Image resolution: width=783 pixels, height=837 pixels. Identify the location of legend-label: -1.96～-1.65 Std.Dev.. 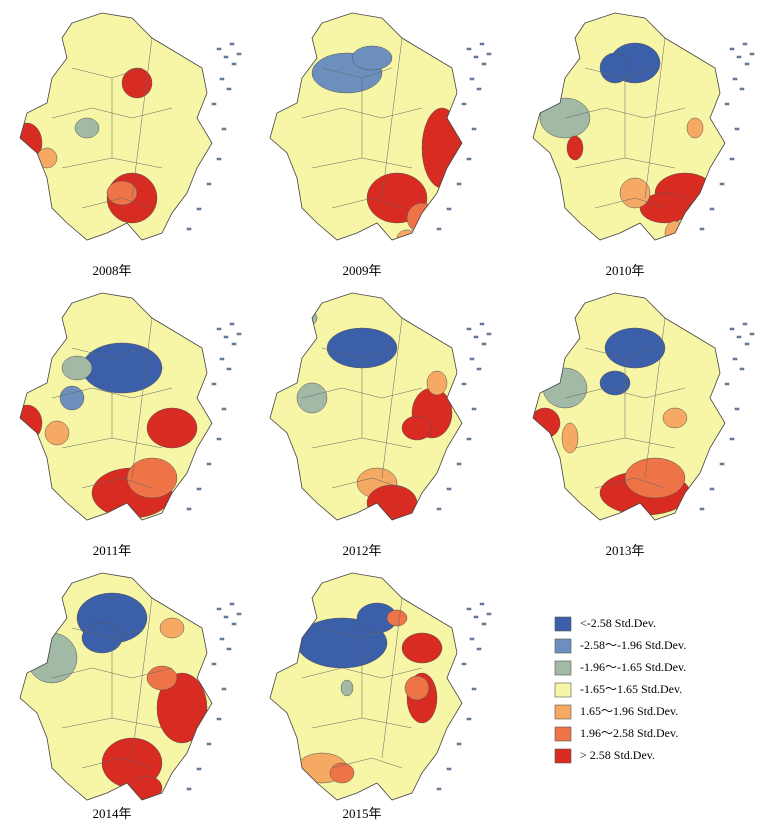
(633, 667).